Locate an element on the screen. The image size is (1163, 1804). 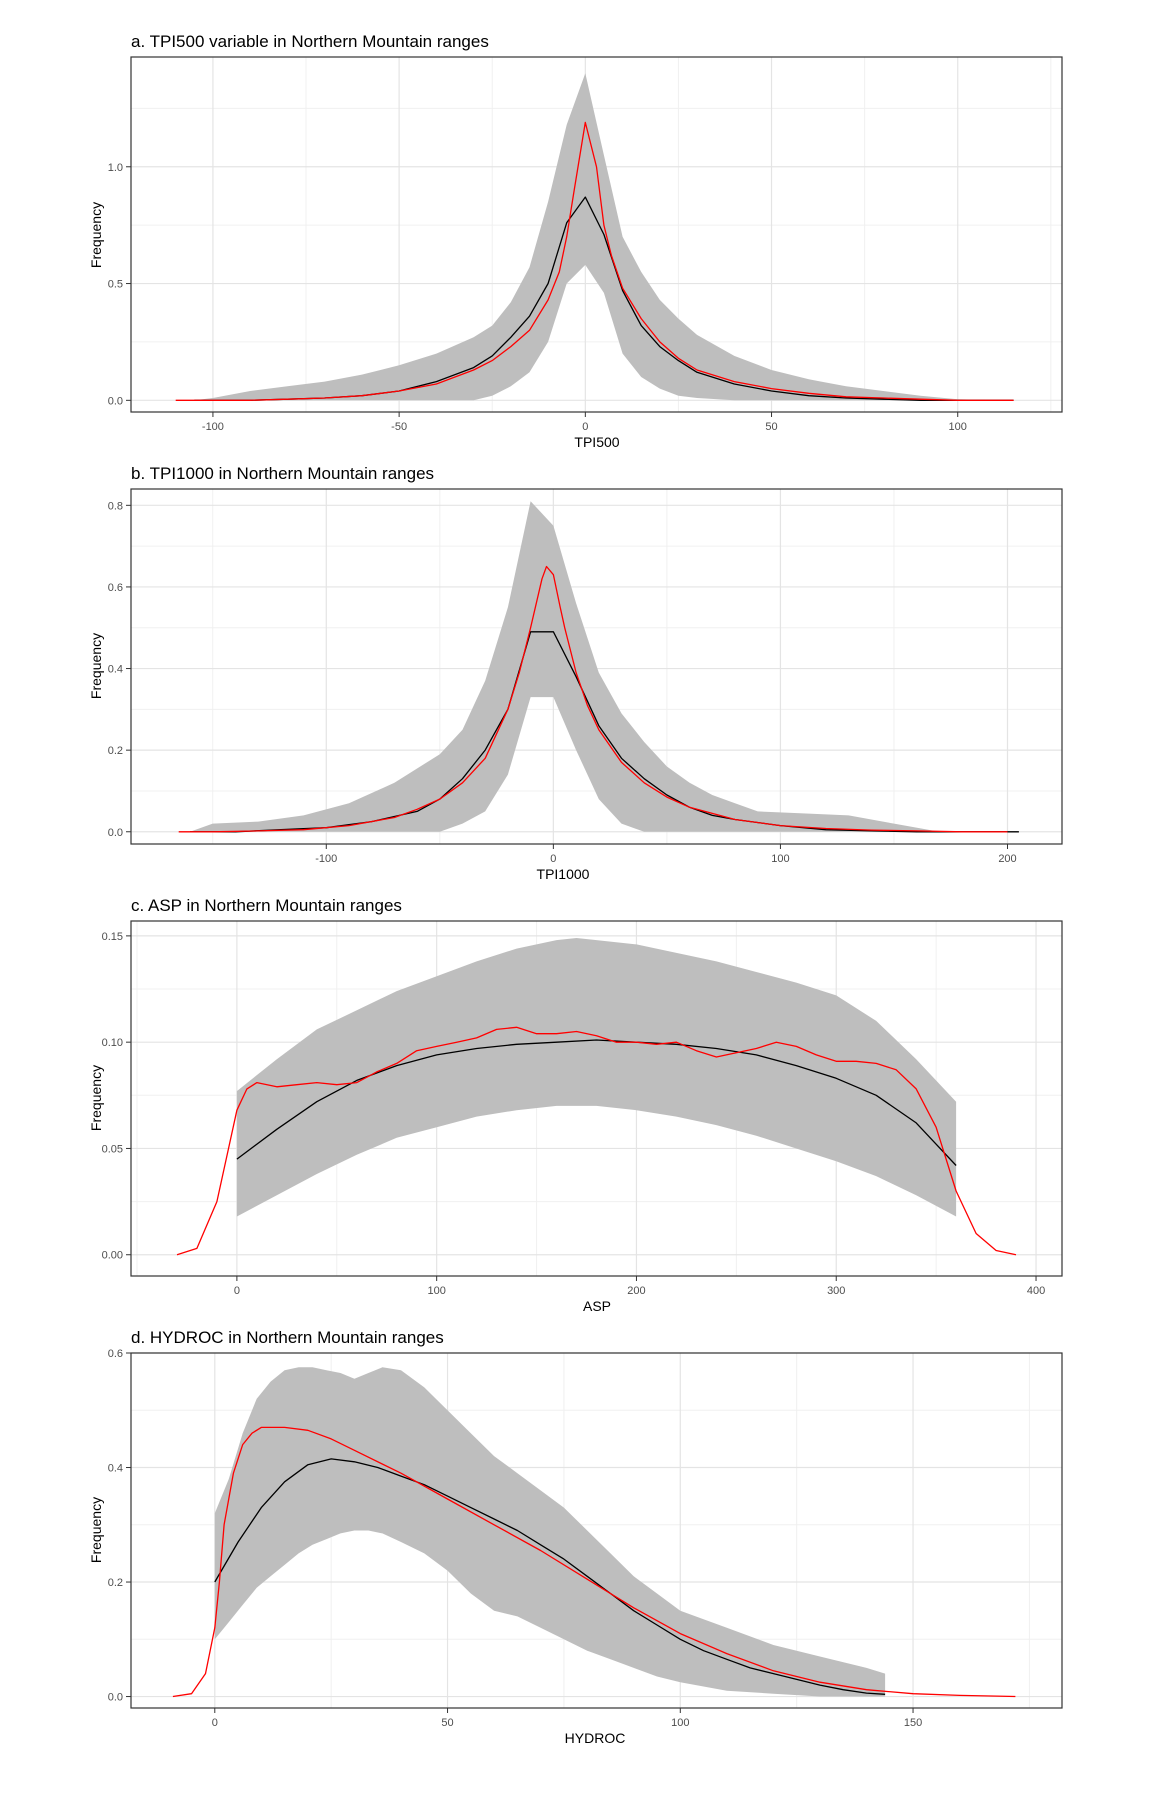
panel-a-y-tick-label: 1.0 is located at coordinates (115, 168).